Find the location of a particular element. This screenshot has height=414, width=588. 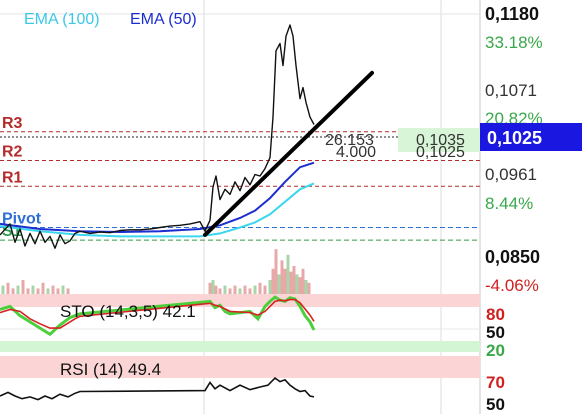

legend-ema100: EMA (100) is located at coordinates (62, 19).